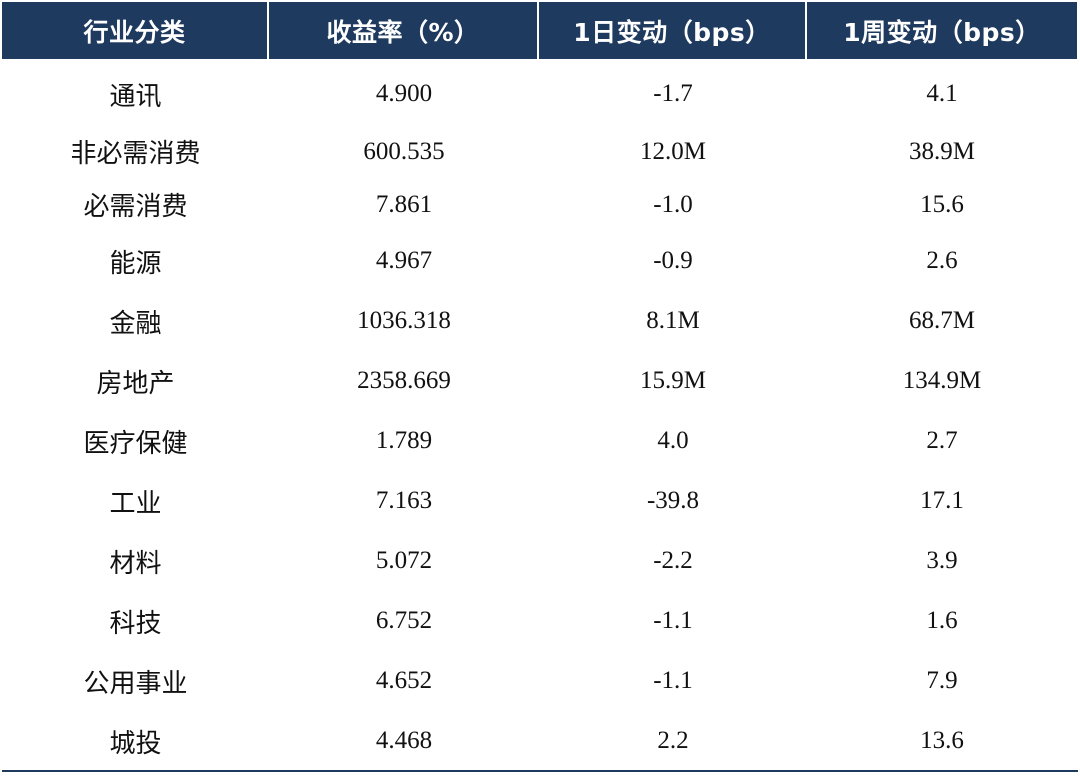 This screenshot has width=1080, height=776. Describe the element at coordinates (404, 320) in the screenshot. I see `yield-cell: 1036.318` at that location.